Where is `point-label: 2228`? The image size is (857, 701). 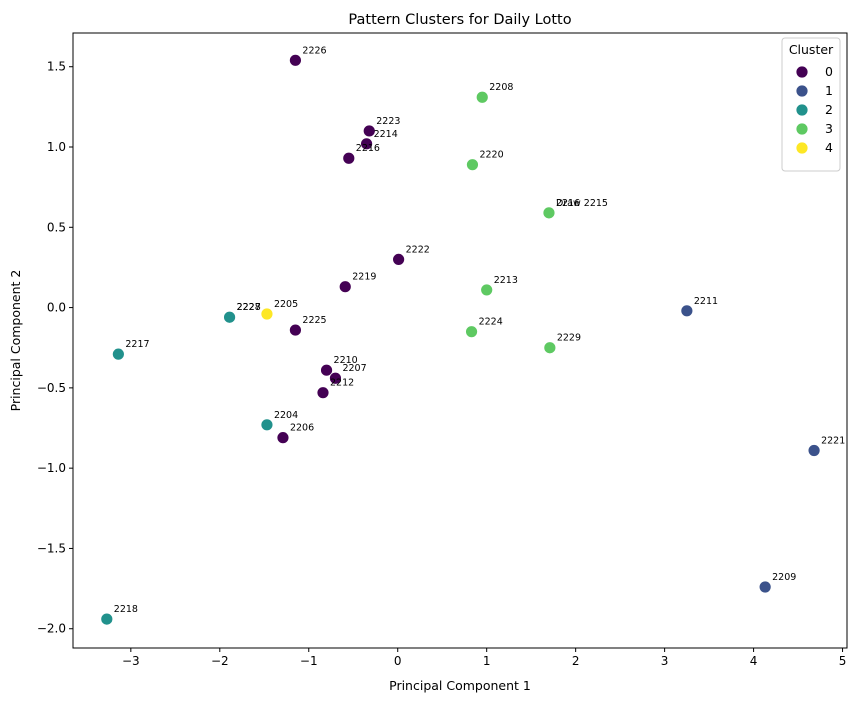 point-label: 2228 is located at coordinates (249, 307).